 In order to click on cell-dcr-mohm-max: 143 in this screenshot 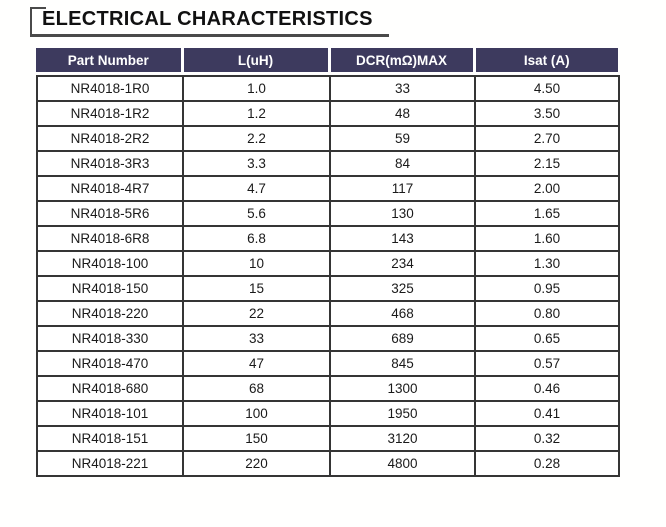, I will do `click(402, 238)`.